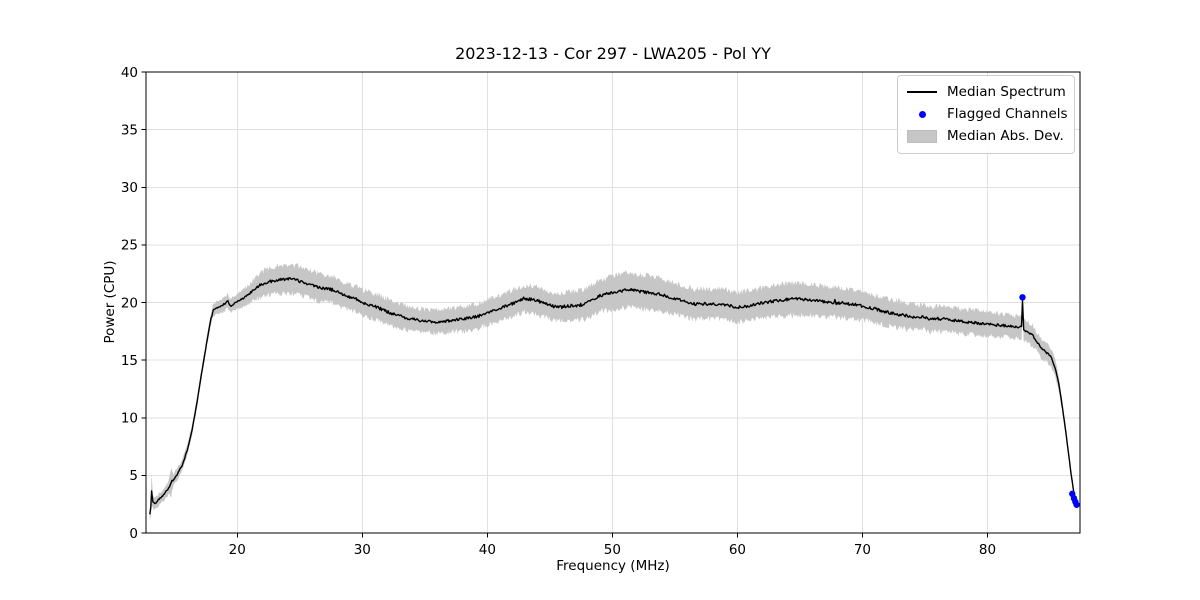 The image size is (1200, 600). Describe the element at coordinates (862, 550) in the screenshot. I see `x-tick-label: 70` at that location.